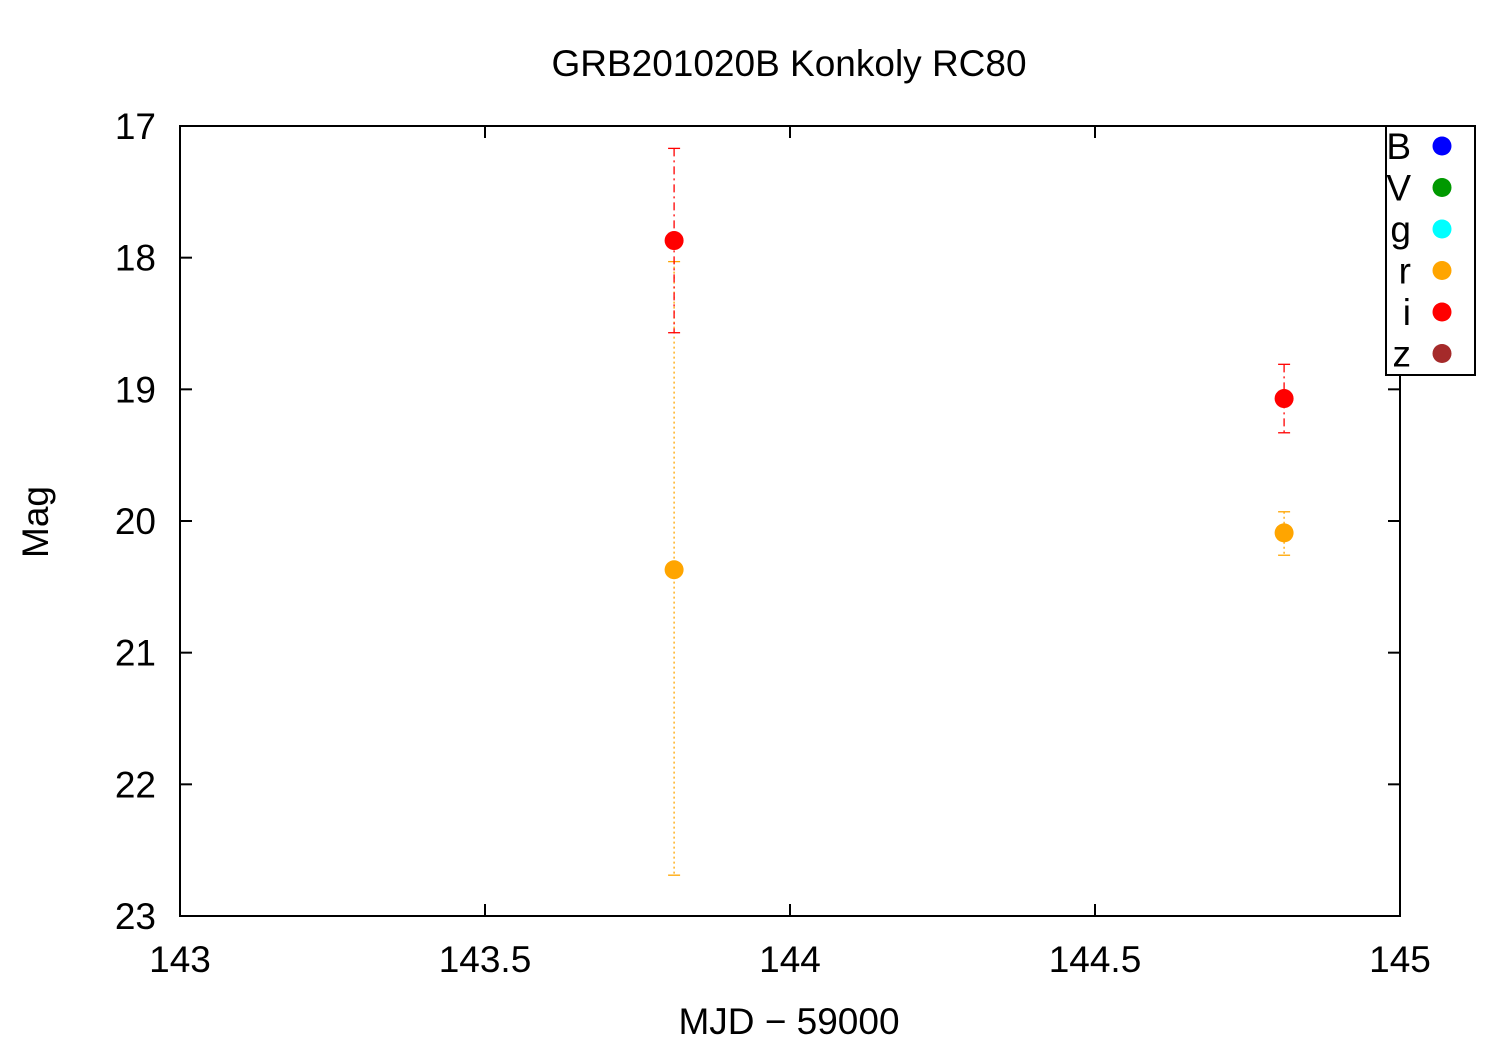 The width and height of the screenshot is (1500, 1050). Describe the element at coordinates (1095, 959) in the screenshot. I see `x-tick-label: 144.5` at that location.